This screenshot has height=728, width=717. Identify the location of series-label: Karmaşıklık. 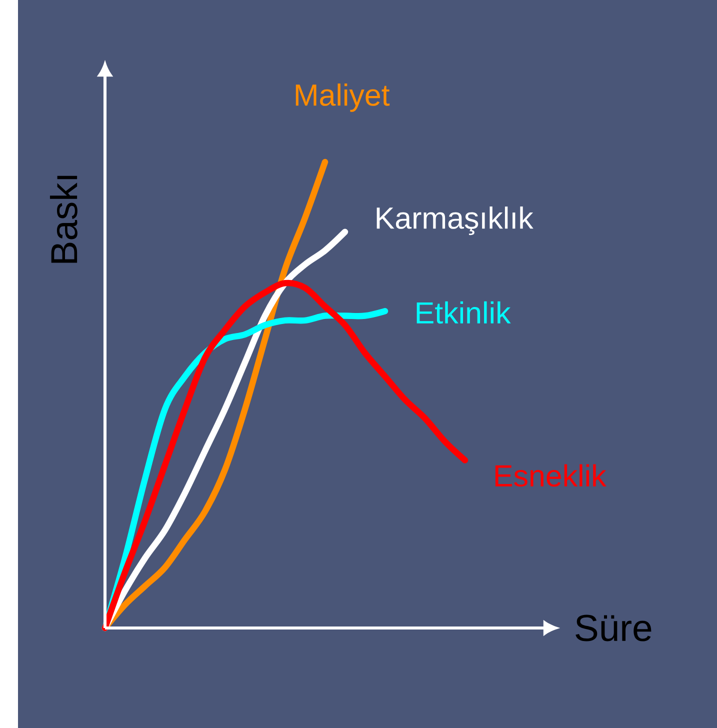
(455, 221).